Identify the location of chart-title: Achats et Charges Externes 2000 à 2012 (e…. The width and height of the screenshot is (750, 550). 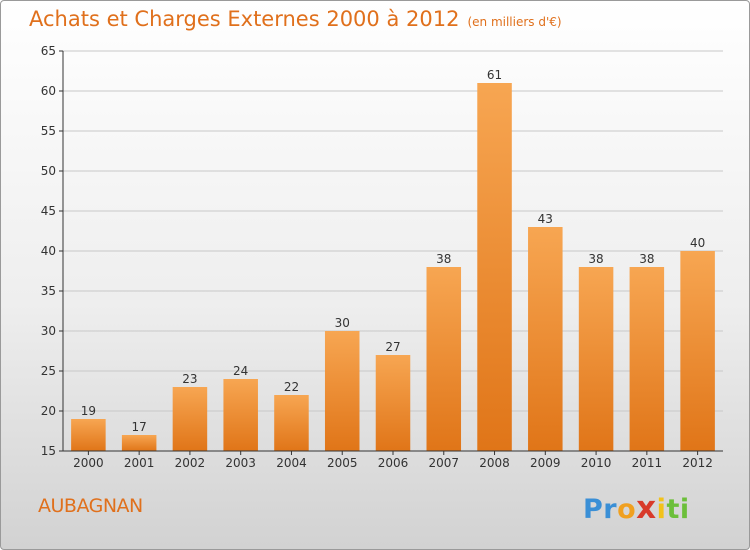
(295, 19).